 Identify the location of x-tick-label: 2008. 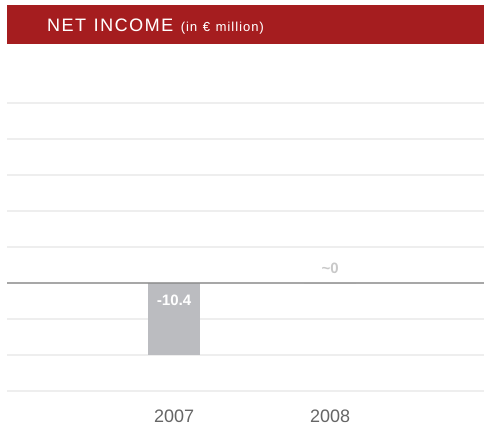
(330, 415).